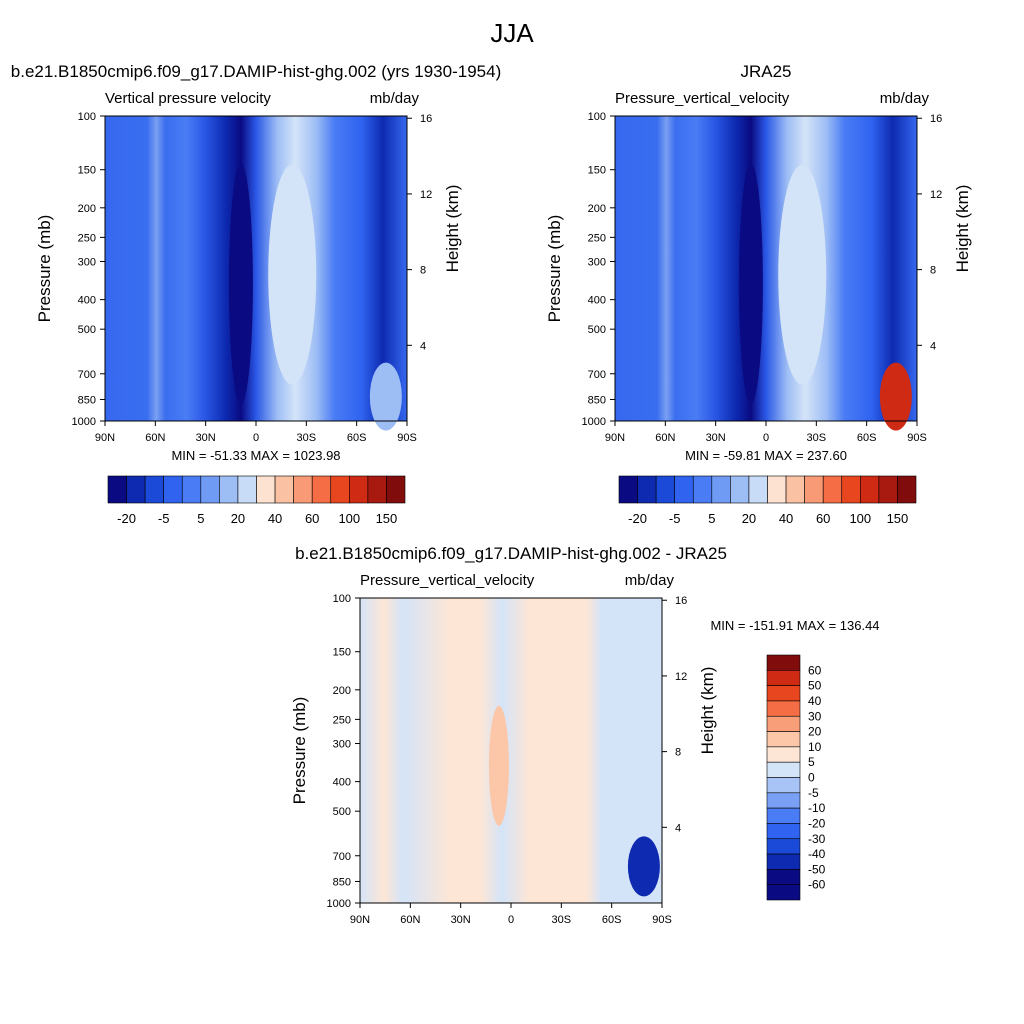 The width and height of the screenshot is (1024, 1024). What do you see at coordinates (387, 518) in the screenshot?
I see `colorbar-label: 150` at bounding box center [387, 518].